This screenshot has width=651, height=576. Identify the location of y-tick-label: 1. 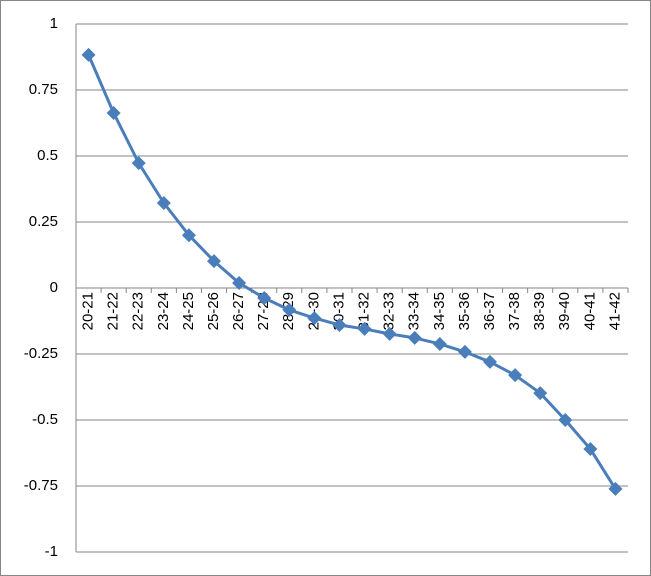
(54, 23).